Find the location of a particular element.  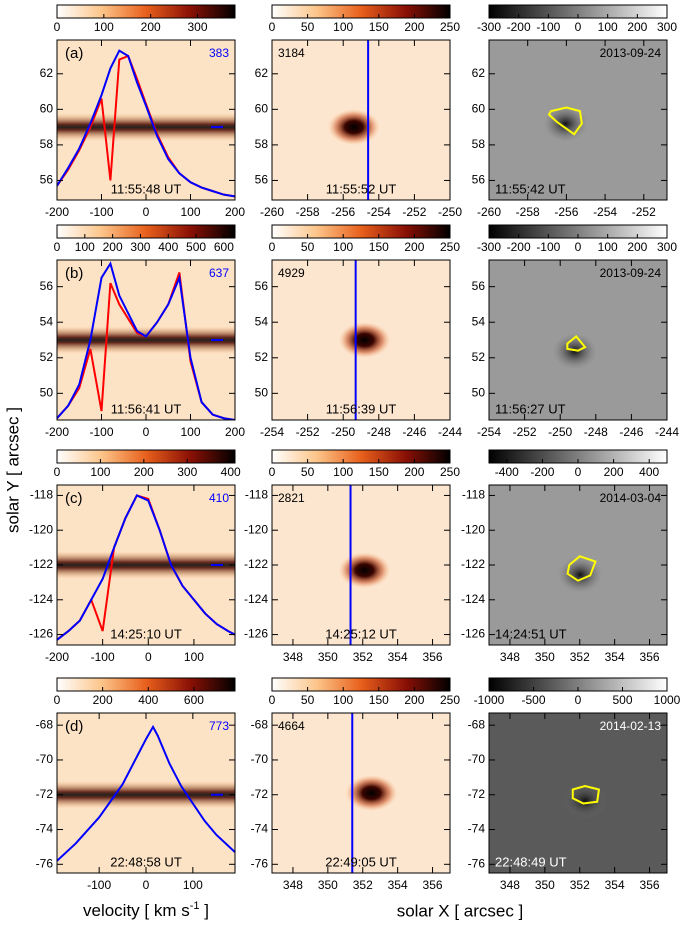

y-tick-label: 54 is located at coordinates (47, 321).